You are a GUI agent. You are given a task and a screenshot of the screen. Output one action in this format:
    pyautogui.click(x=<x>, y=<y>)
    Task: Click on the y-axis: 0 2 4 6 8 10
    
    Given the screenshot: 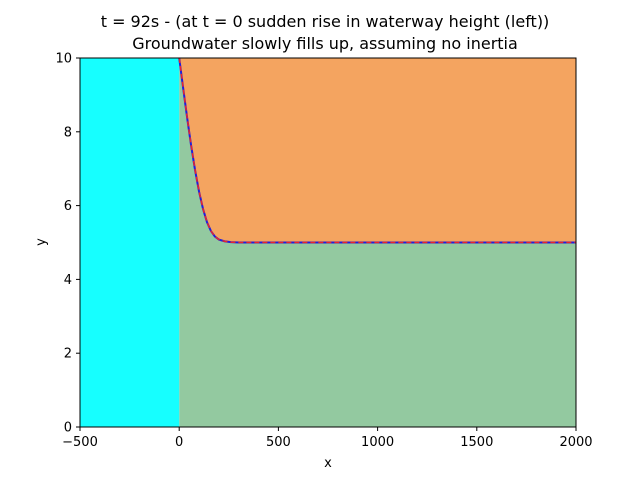 What is the action you would take?
    pyautogui.click(x=67, y=244)
    